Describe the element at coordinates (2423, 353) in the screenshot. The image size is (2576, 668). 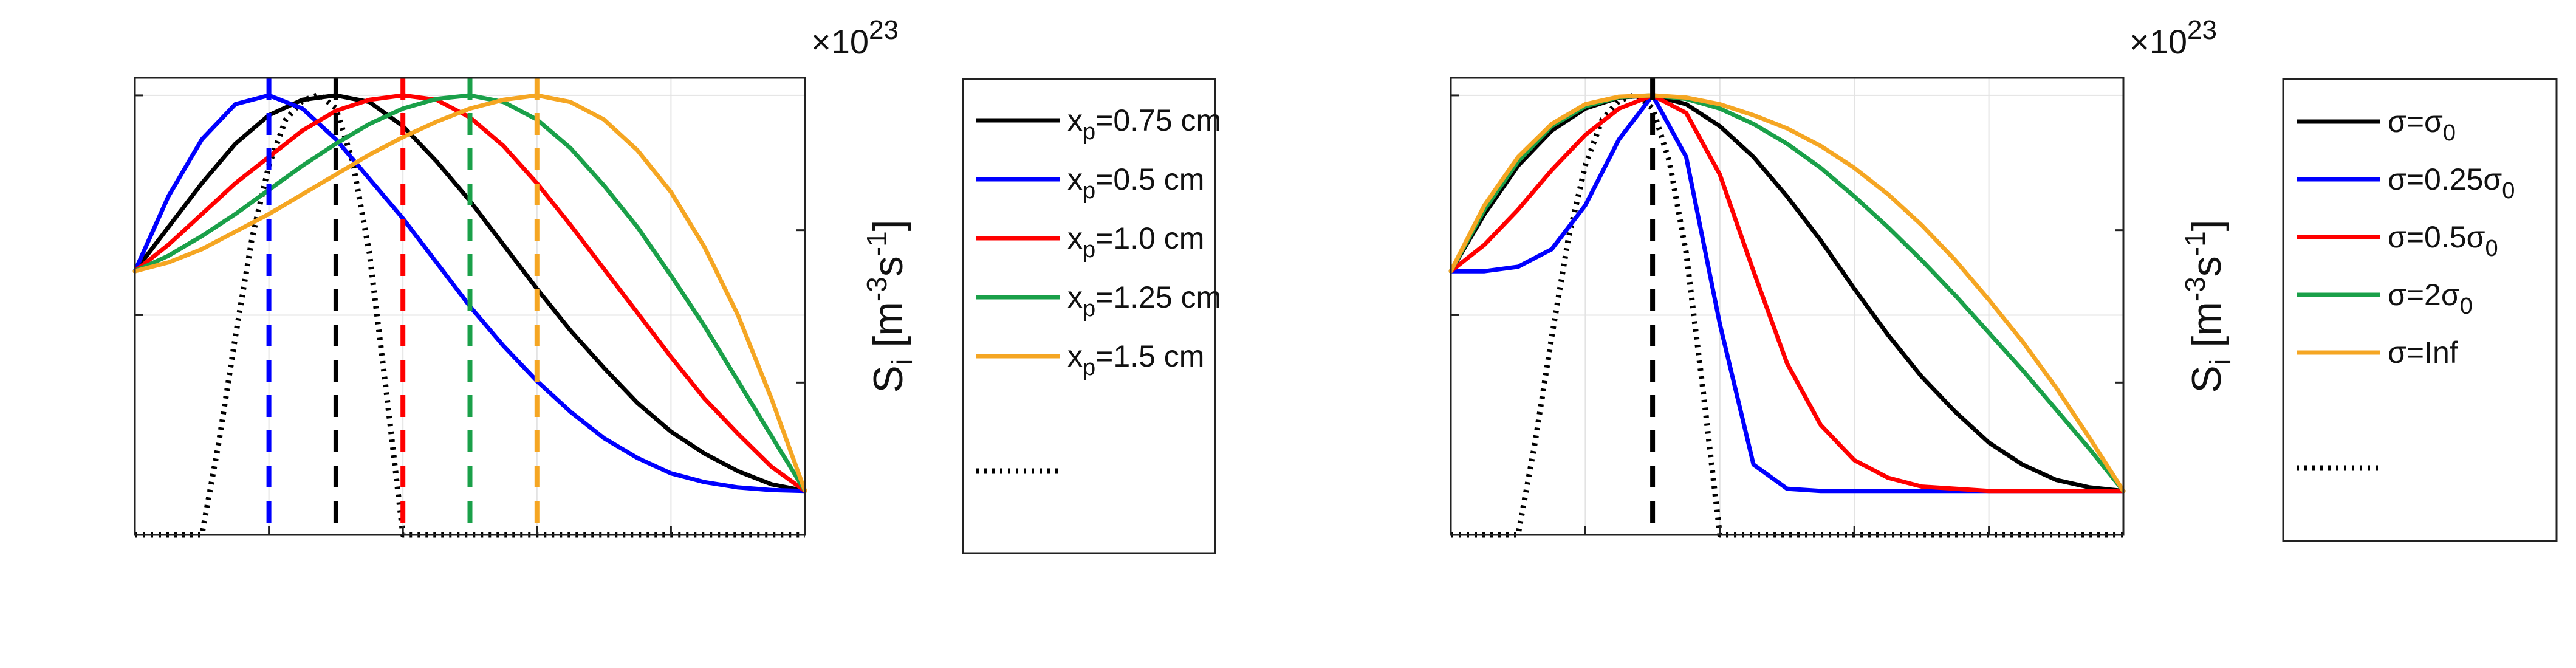
I see `legend-label-4: σ=Inf` at that location.